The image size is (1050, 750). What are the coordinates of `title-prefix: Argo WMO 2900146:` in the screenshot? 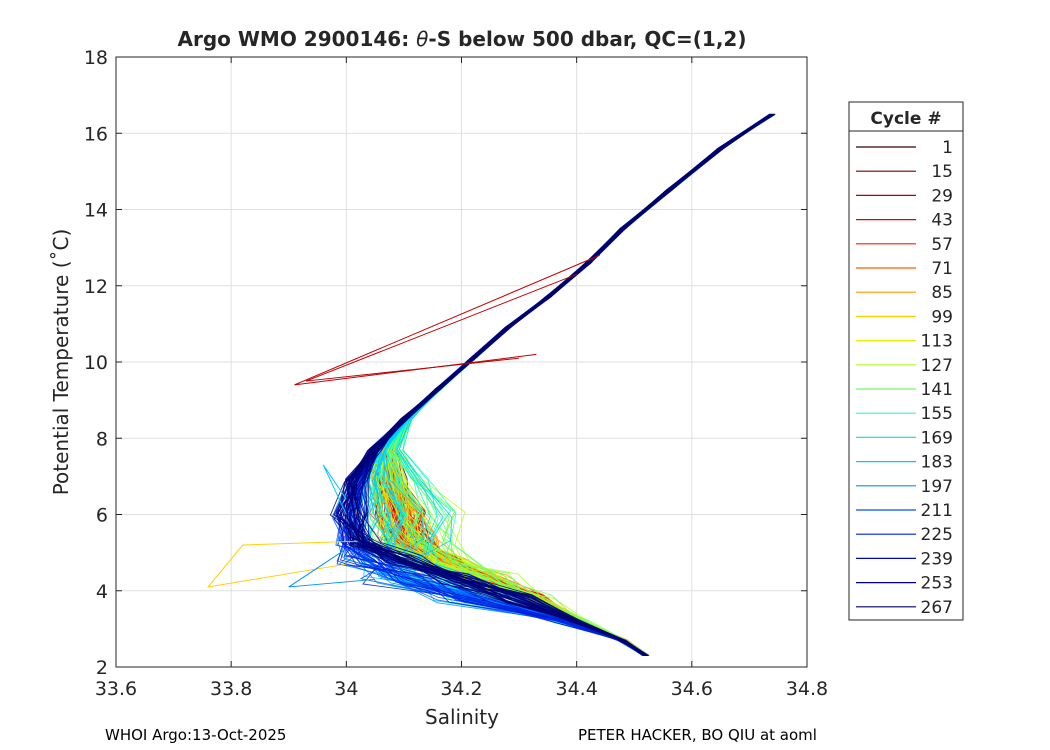 It's located at (297, 39).